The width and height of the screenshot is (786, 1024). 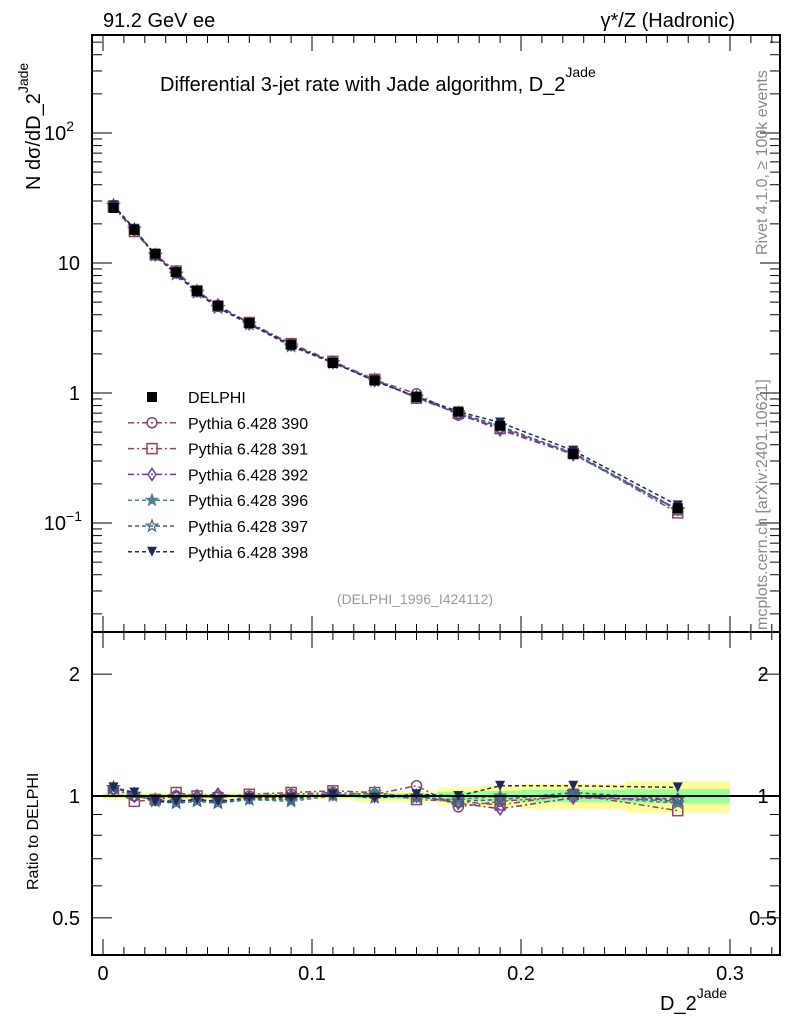 What do you see at coordinates (712, 993) in the screenshot?
I see `x-axis-label-sup: Jade` at bounding box center [712, 993].